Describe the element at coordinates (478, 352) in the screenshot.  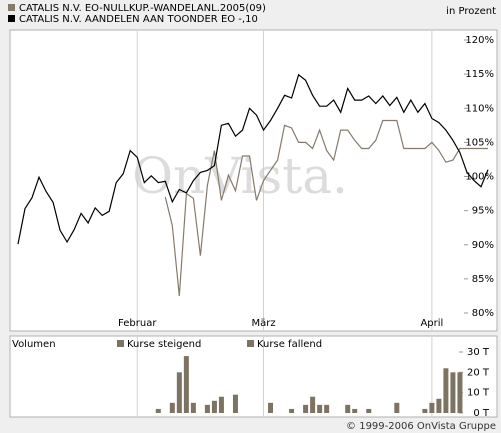
I see `y-tick-label: 30 T` at that location.